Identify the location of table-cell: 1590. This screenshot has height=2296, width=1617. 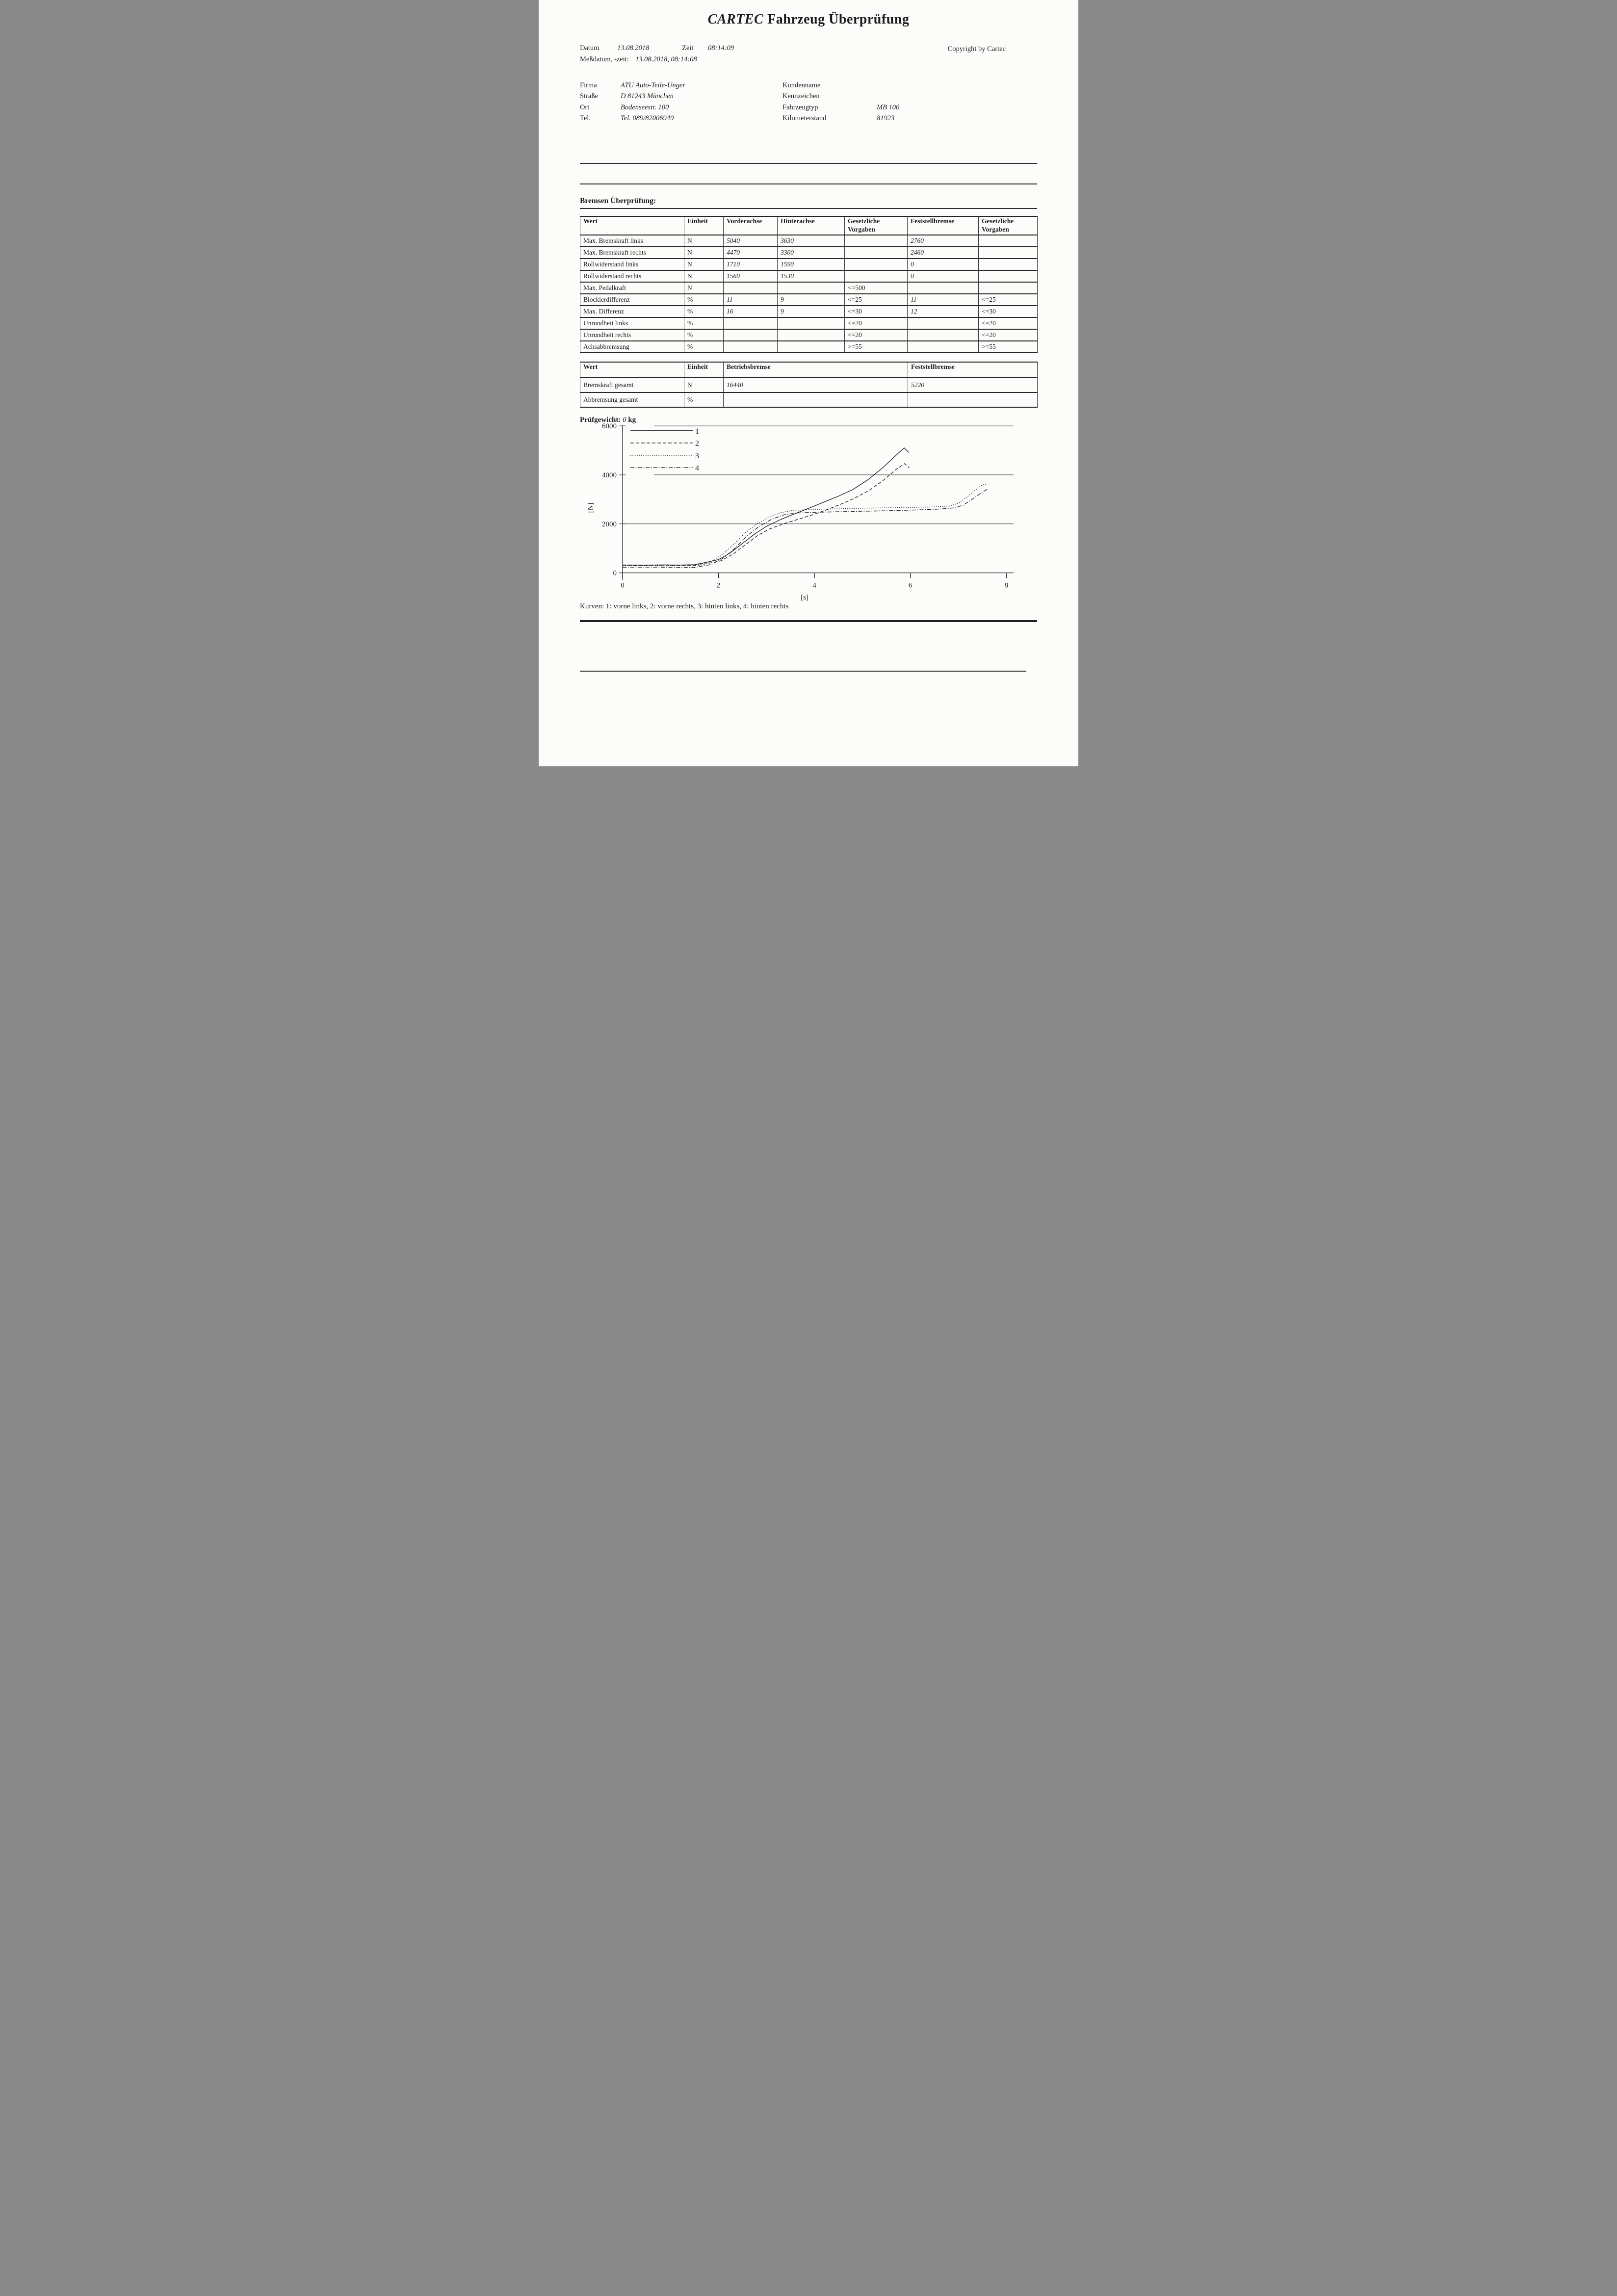
(811, 264).